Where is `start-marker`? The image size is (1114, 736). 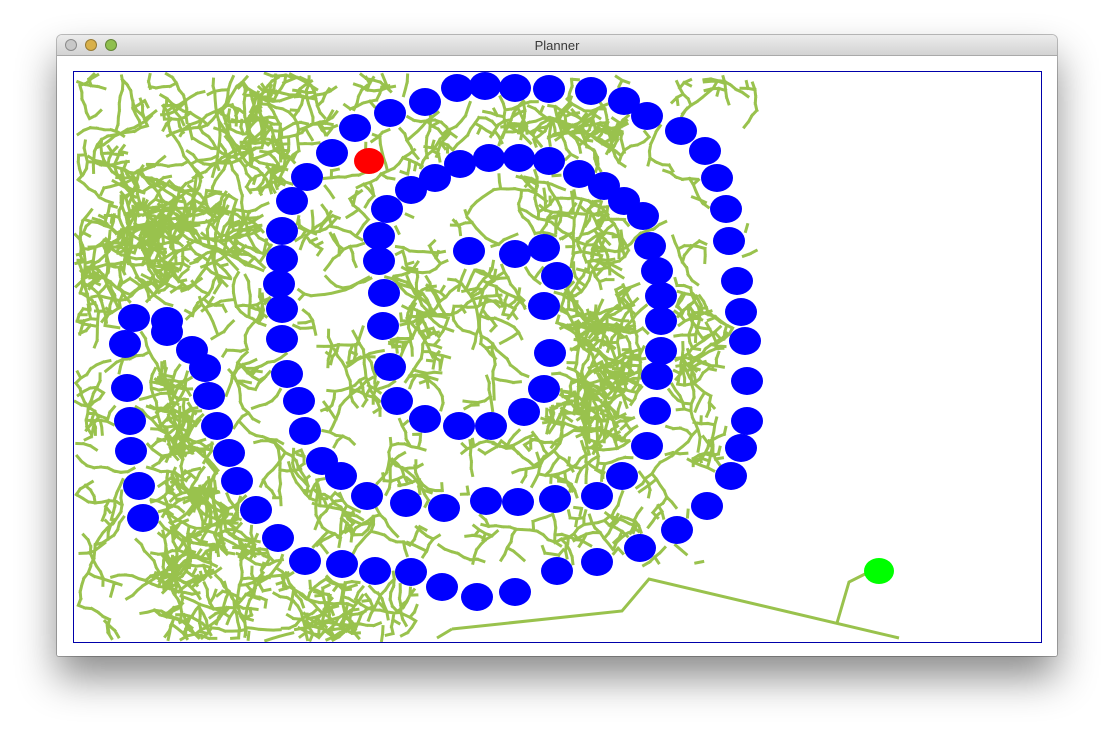 start-marker is located at coordinates (369, 161).